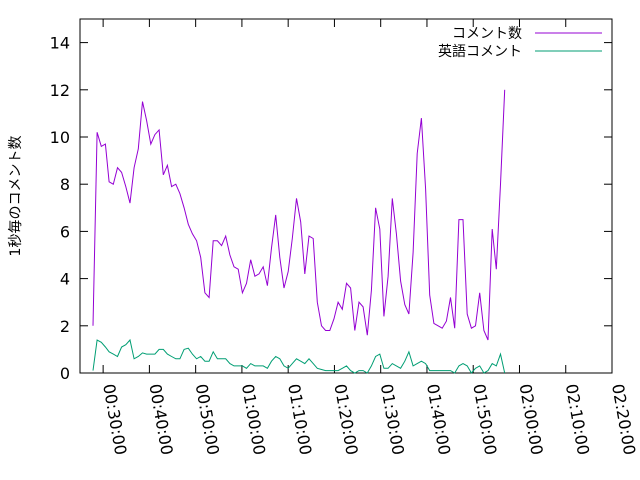 The height and width of the screenshot is (480, 640). Describe the element at coordinates (487, 34) in the screenshot. I see `legend-label-1: コメント数` at that location.